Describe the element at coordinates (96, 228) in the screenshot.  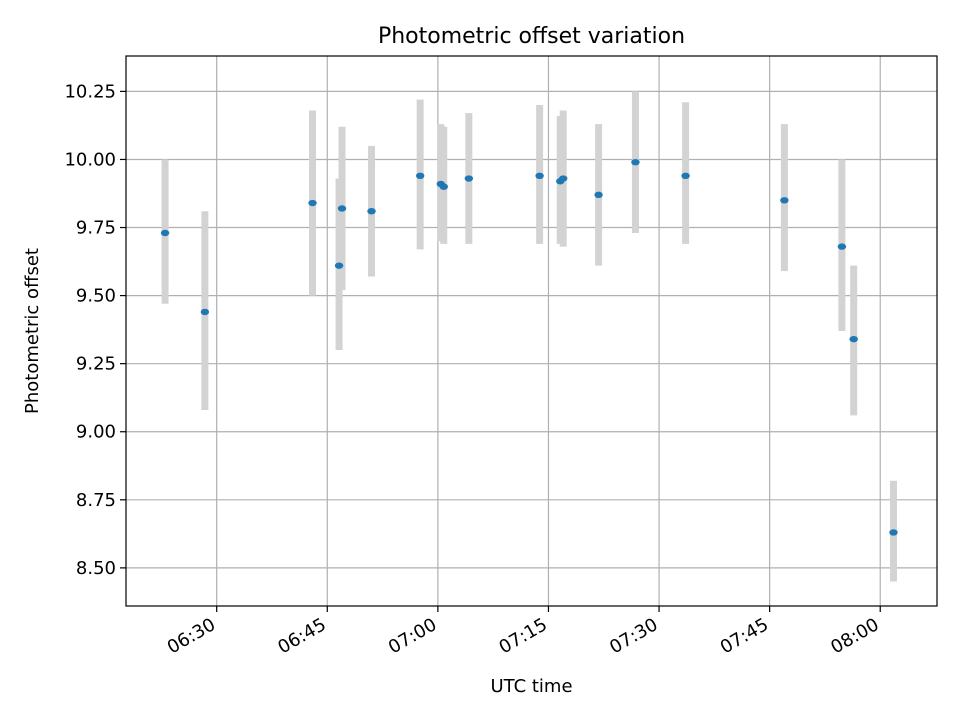
I see `y-tick-label: 9.75` at that location.